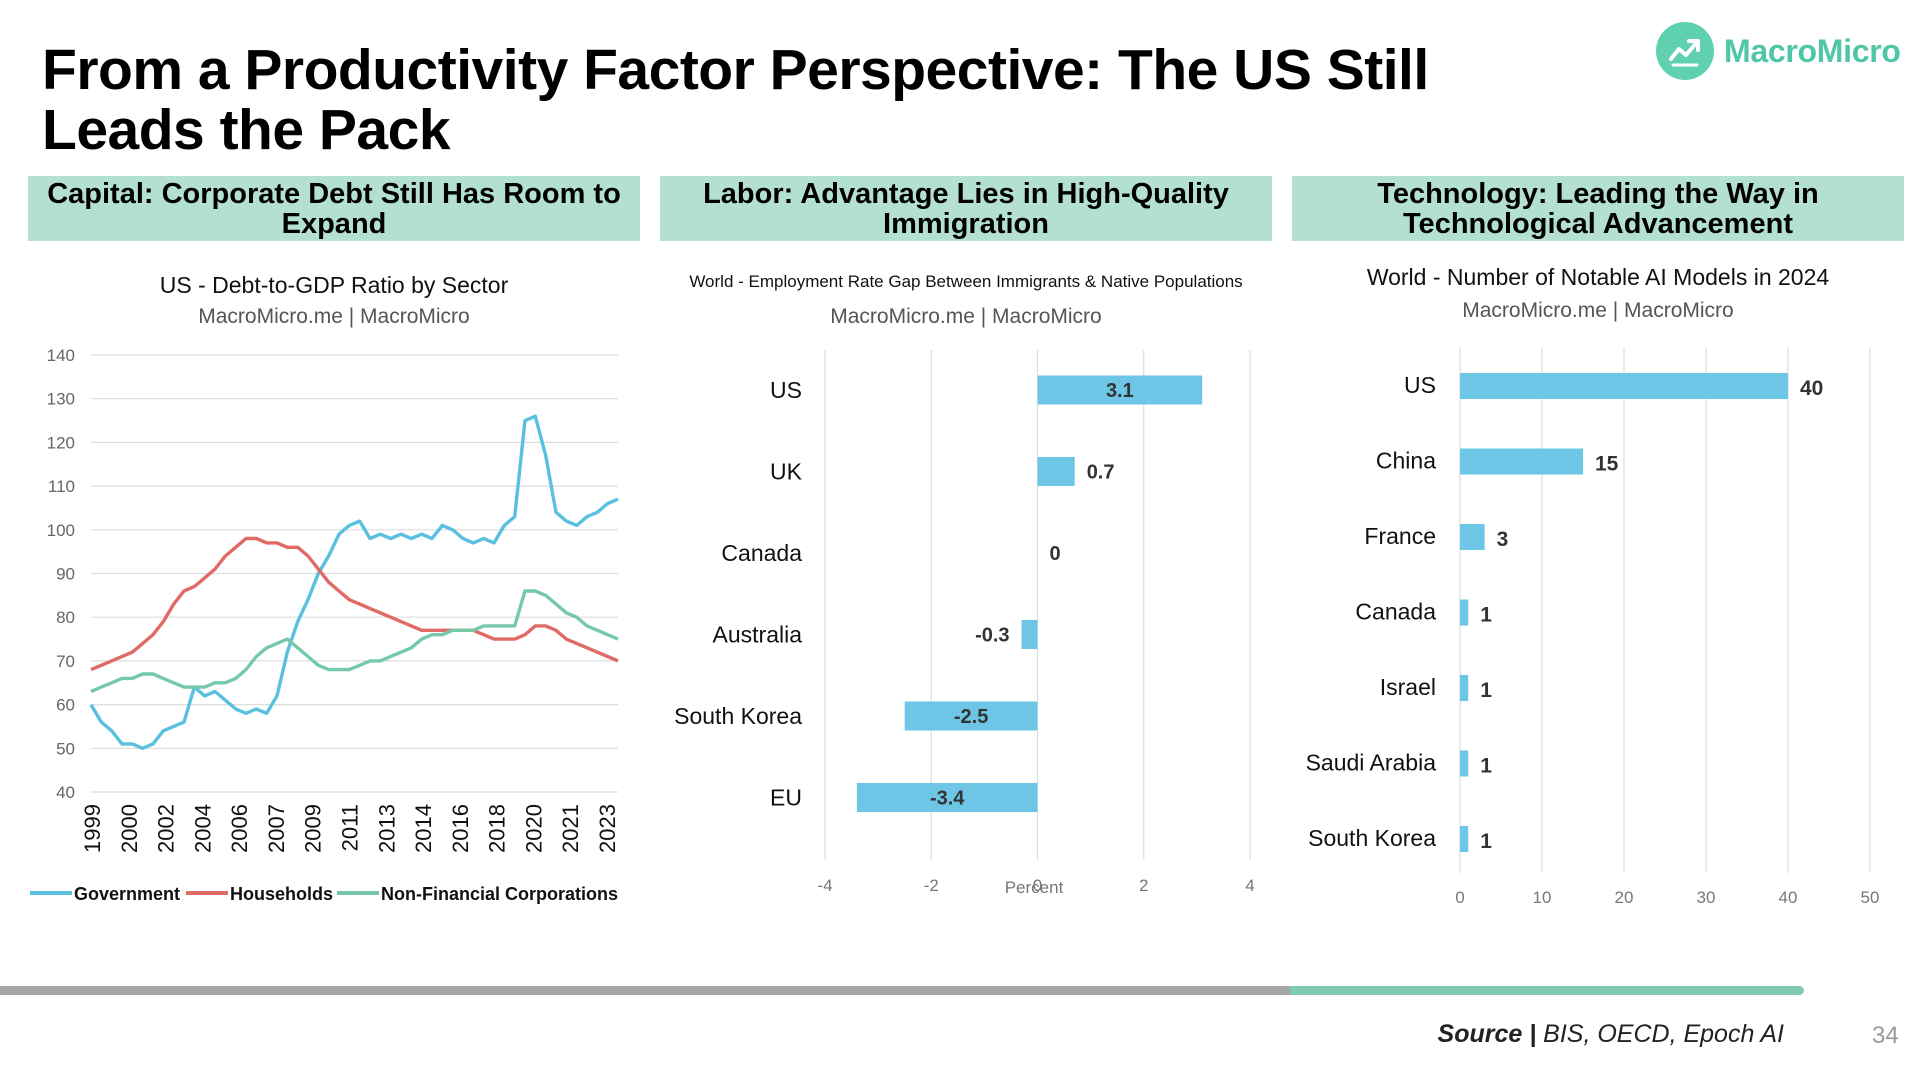 This screenshot has height=1080, width=1920. I want to click on y-tick-label: 40, so click(65, 792).